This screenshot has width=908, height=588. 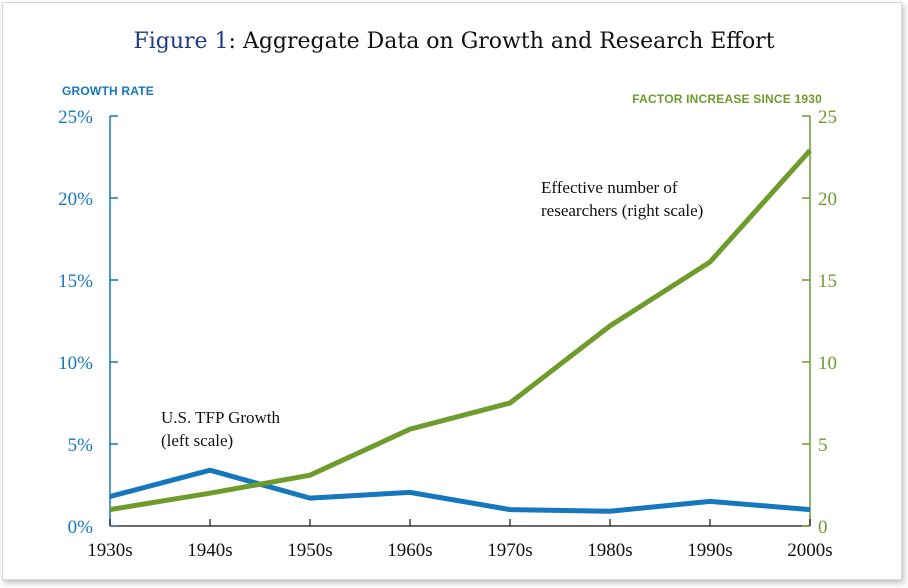 What do you see at coordinates (622, 210) in the screenshot?
I see `researchers-annotation-line: researchers (right scale)` at bounding box center [622, 210].